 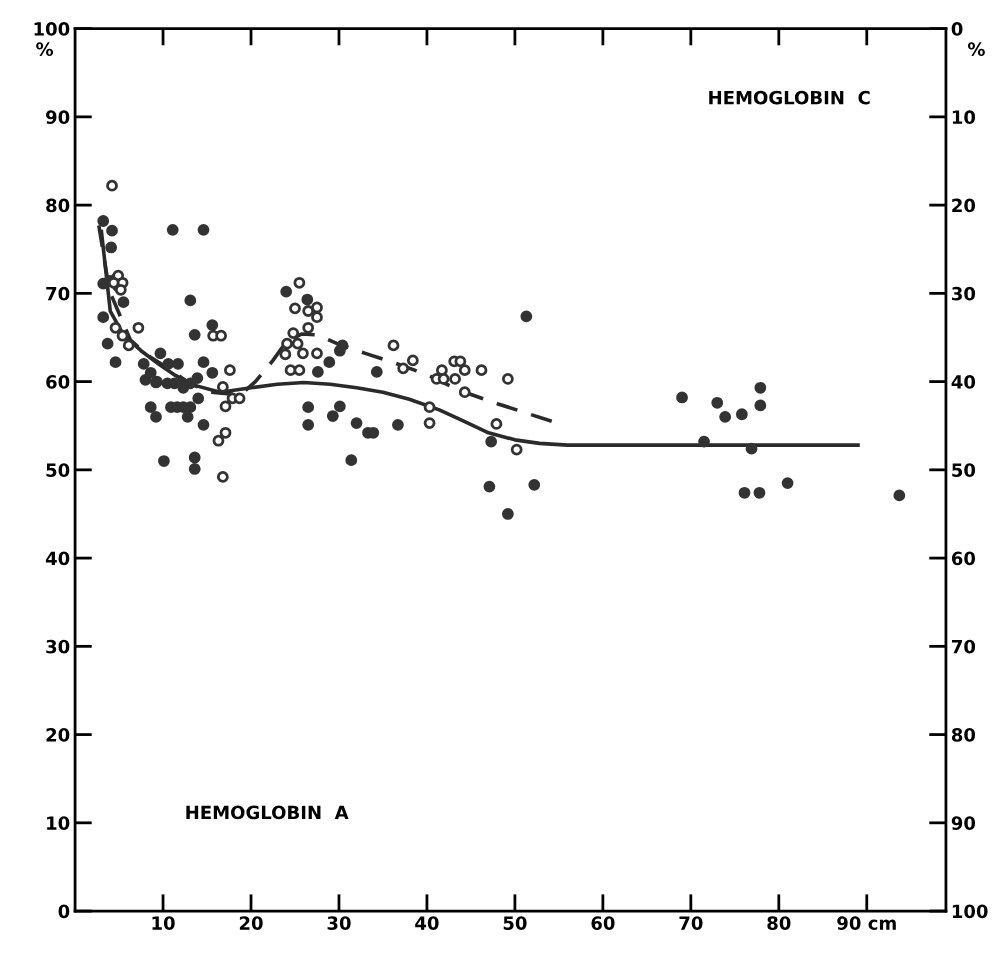 I want to click on x-tick-label: 70, so click(x=691, y=923).